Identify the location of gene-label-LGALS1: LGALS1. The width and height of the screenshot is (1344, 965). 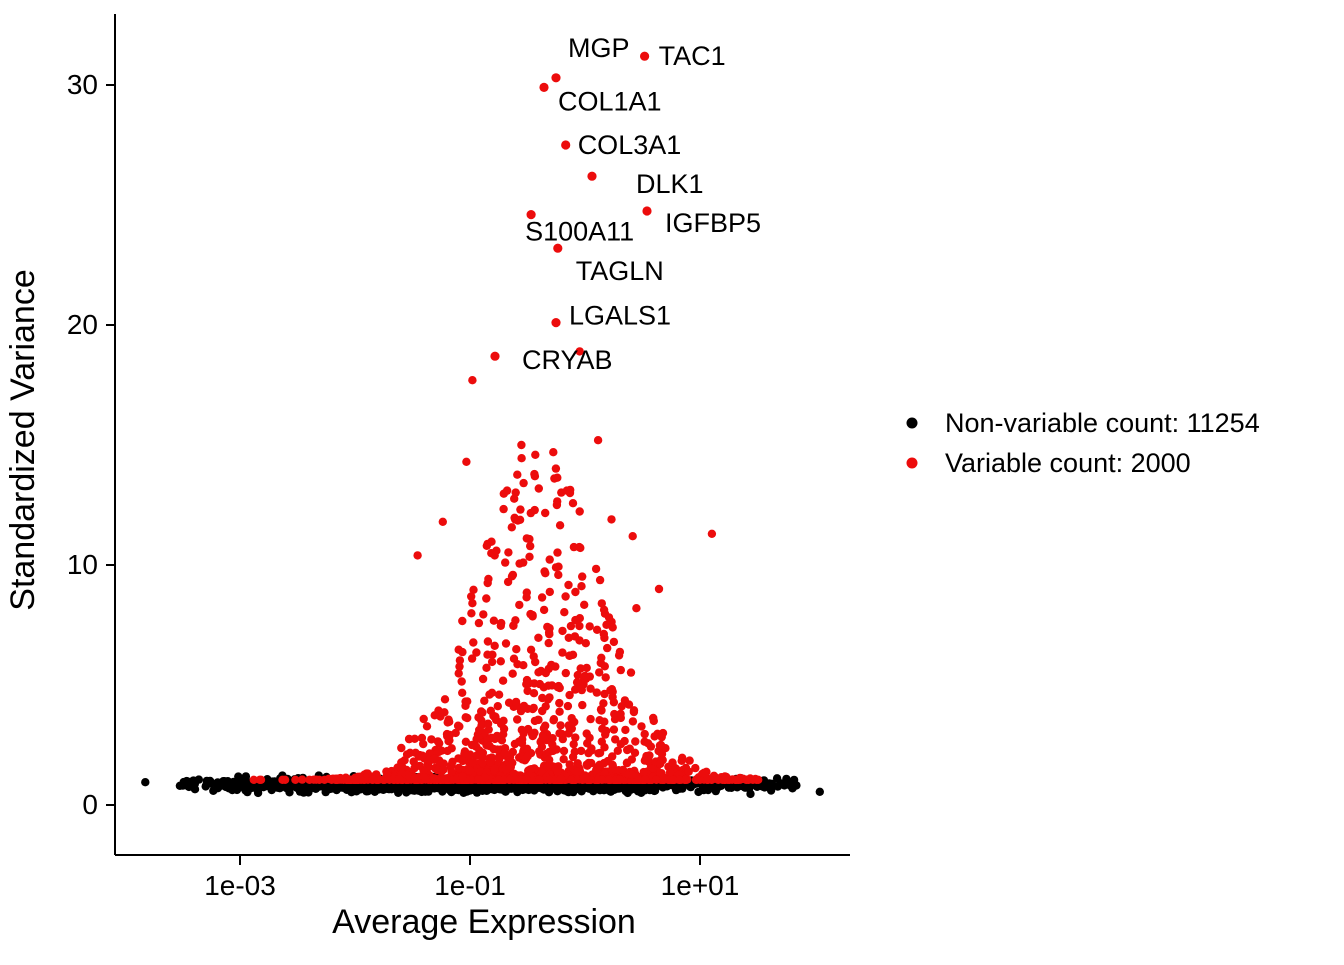
(620, 316).